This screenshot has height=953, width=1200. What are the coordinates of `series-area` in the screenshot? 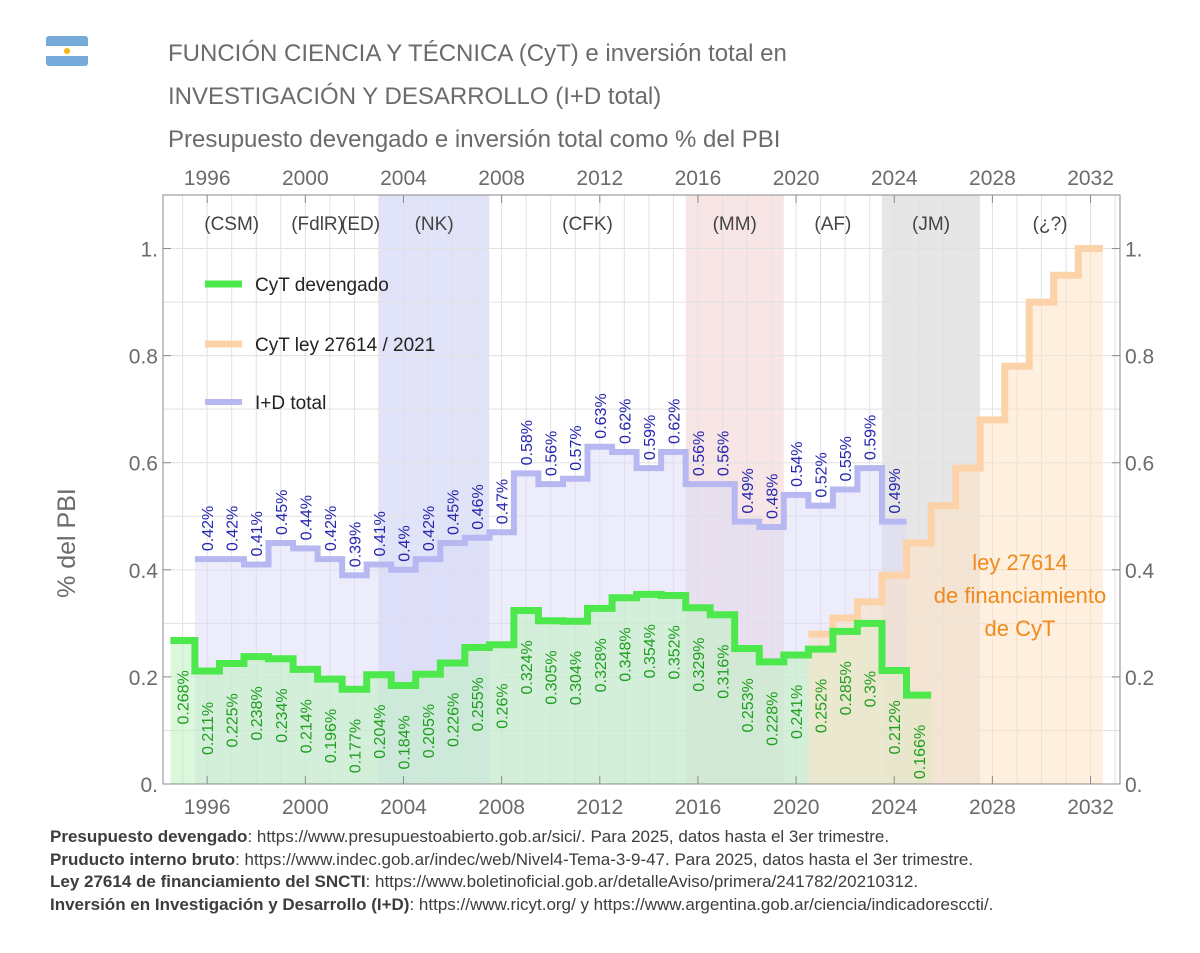 It's located at (551, 689).